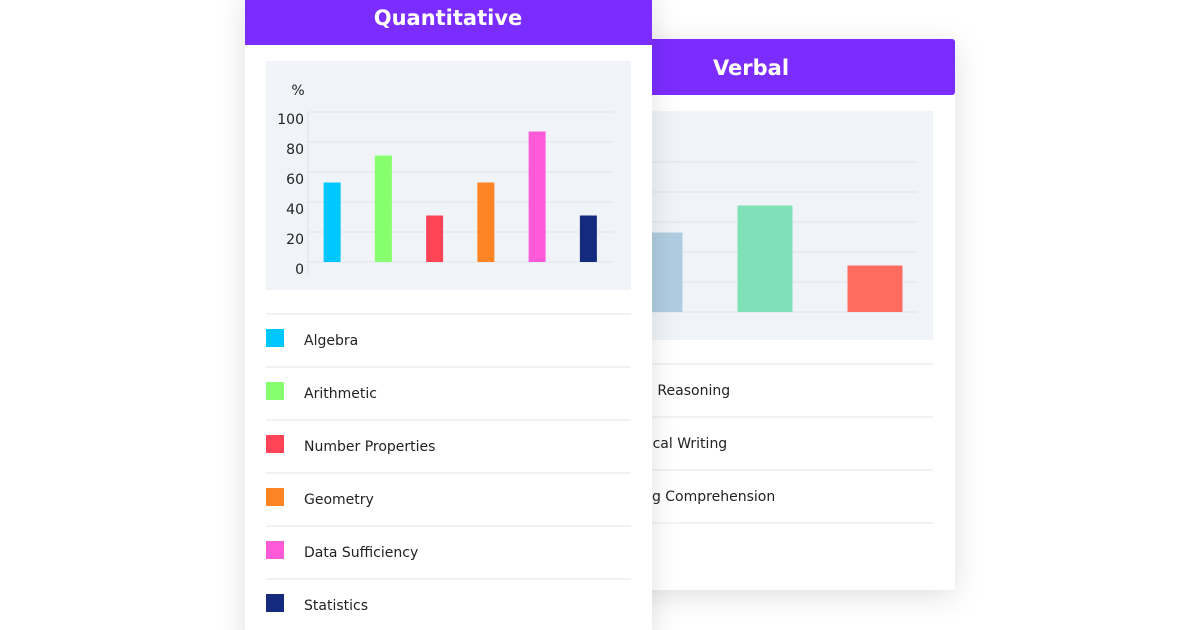 The image size is (1200, 630). What do you see at coordinates (295, 240) in the screenshot?
I see `y-tick-label: 20` at bounding box center [295, 240].